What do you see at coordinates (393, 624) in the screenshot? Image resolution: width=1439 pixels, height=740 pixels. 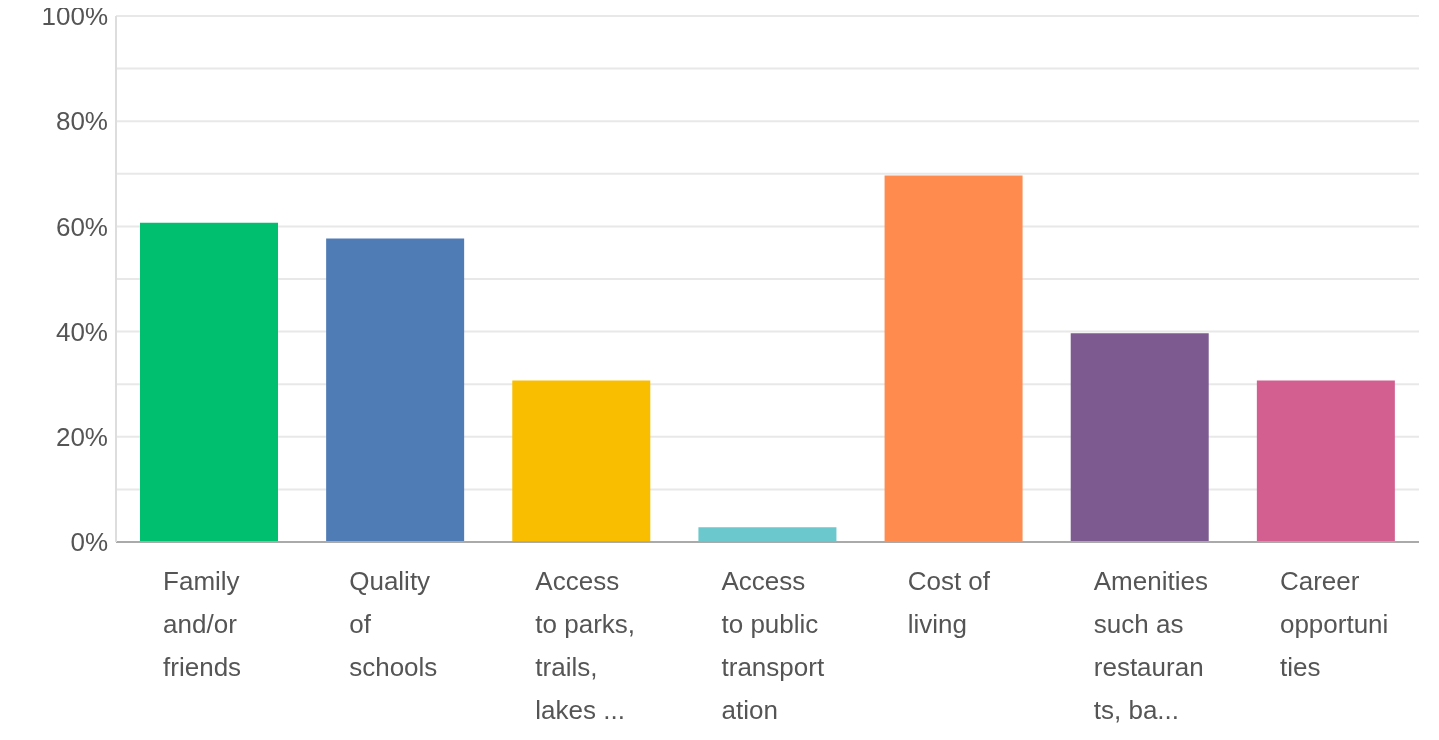 I see `x-tick-label: Quality of schools` at bounding box center [393, 624].